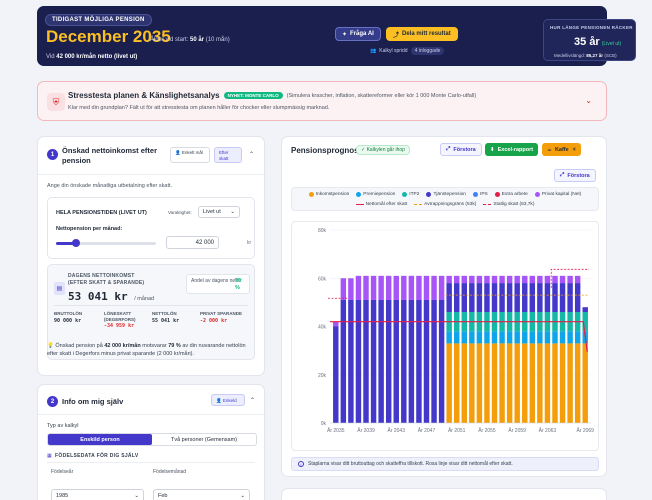 The image size is (652, 500). Describe the element at coordinates (192, 242) in the screenshot. I see `net-pension-input: 42 000` at that location.